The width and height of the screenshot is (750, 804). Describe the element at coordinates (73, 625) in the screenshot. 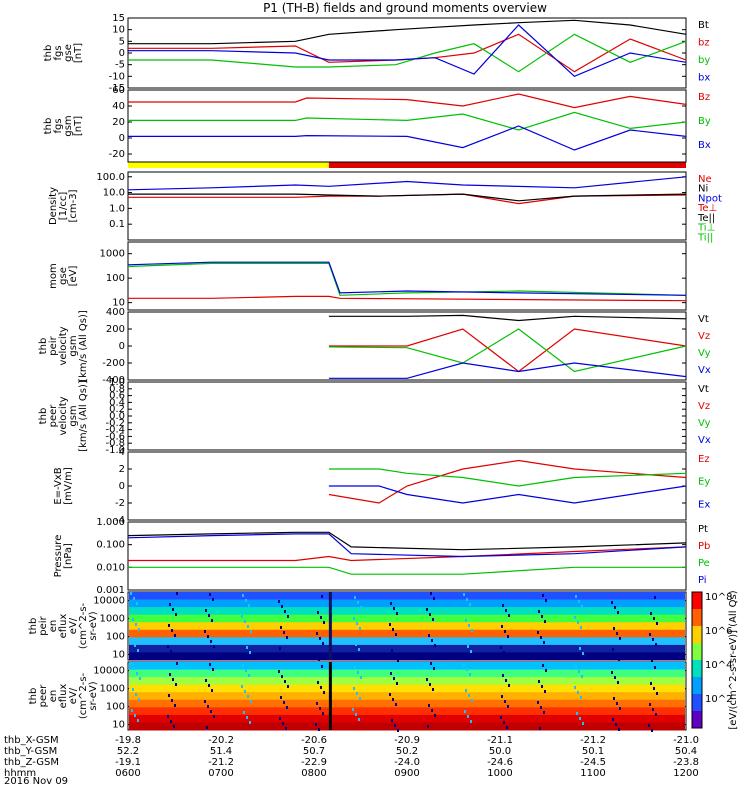

I see `y-axis-label: eV/` at that location.